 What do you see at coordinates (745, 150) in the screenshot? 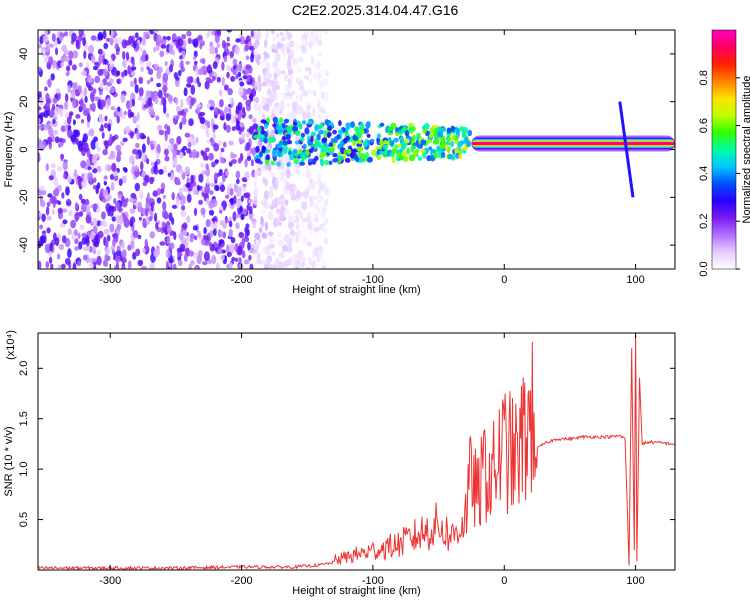
I see `colorbar-label: Normalized spectral amplitude` at bounding box center [745, 150].